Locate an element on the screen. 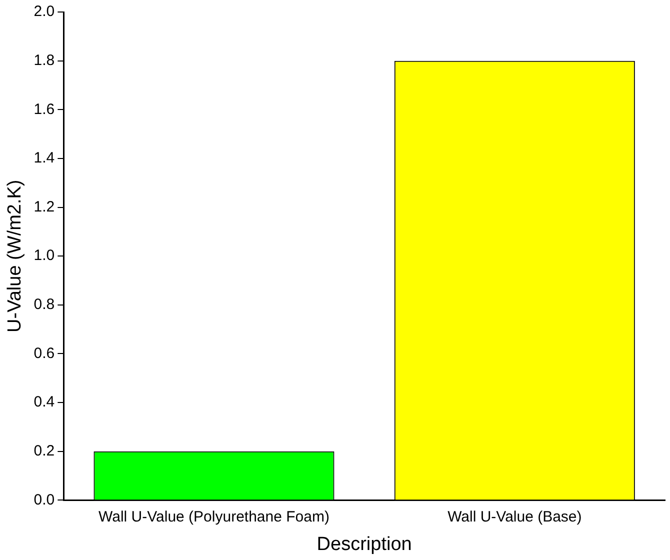 The width and height of the screenshot is (670, 560). x-axis-title: Description is located at coordinates (364, 544).